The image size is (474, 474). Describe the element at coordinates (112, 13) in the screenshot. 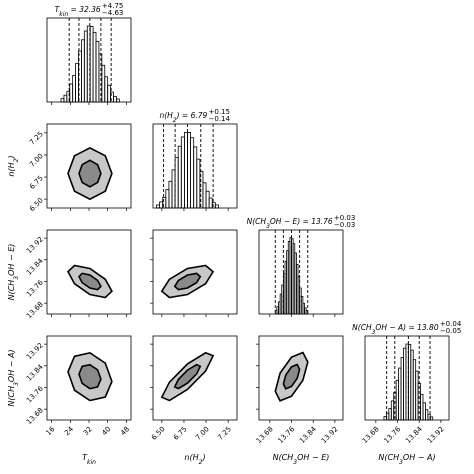

I see `title-lower-error: −4.63` at that location.